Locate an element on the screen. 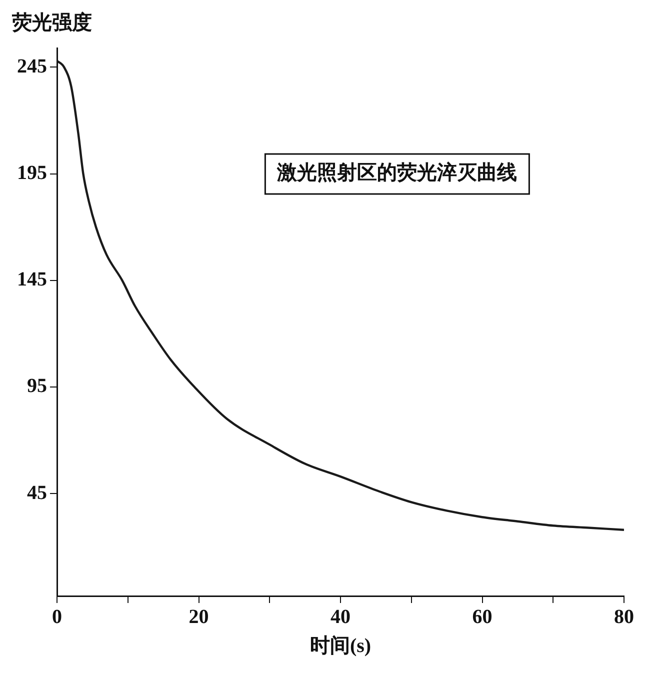  y-tick-label: 245 is located at coordinates (32, 66).